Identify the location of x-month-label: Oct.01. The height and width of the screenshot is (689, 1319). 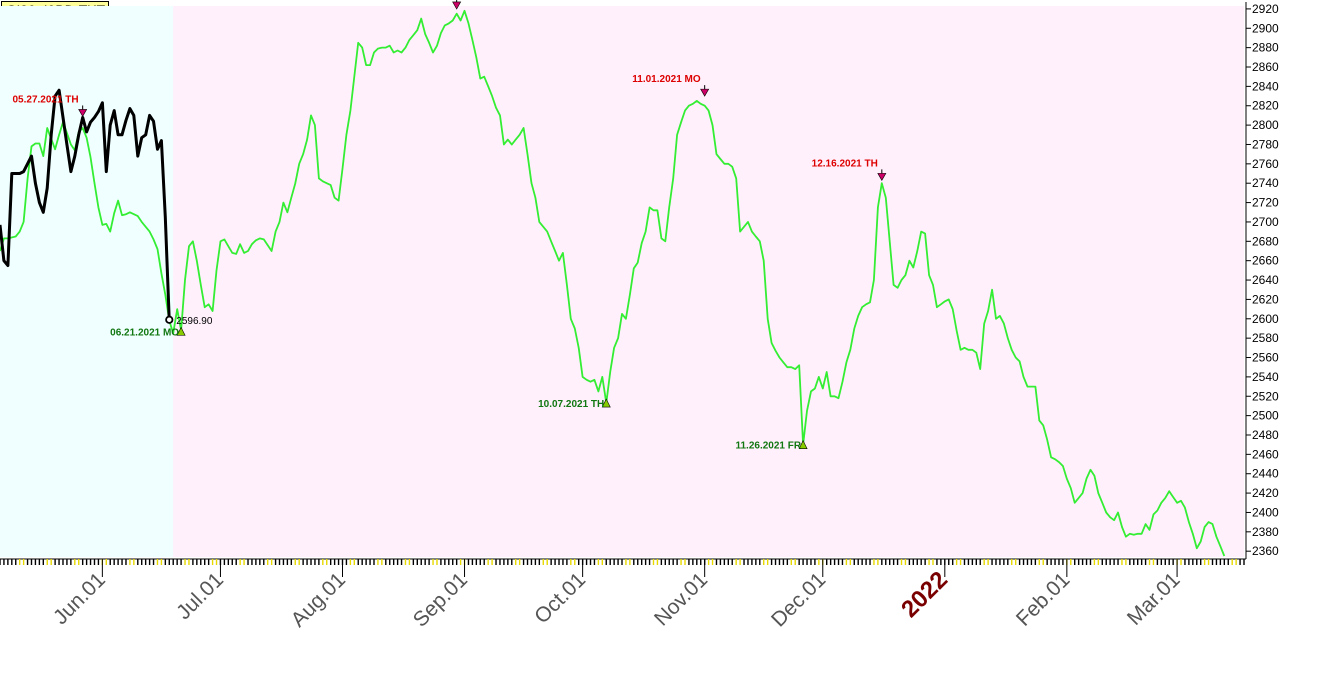
(560, 598).